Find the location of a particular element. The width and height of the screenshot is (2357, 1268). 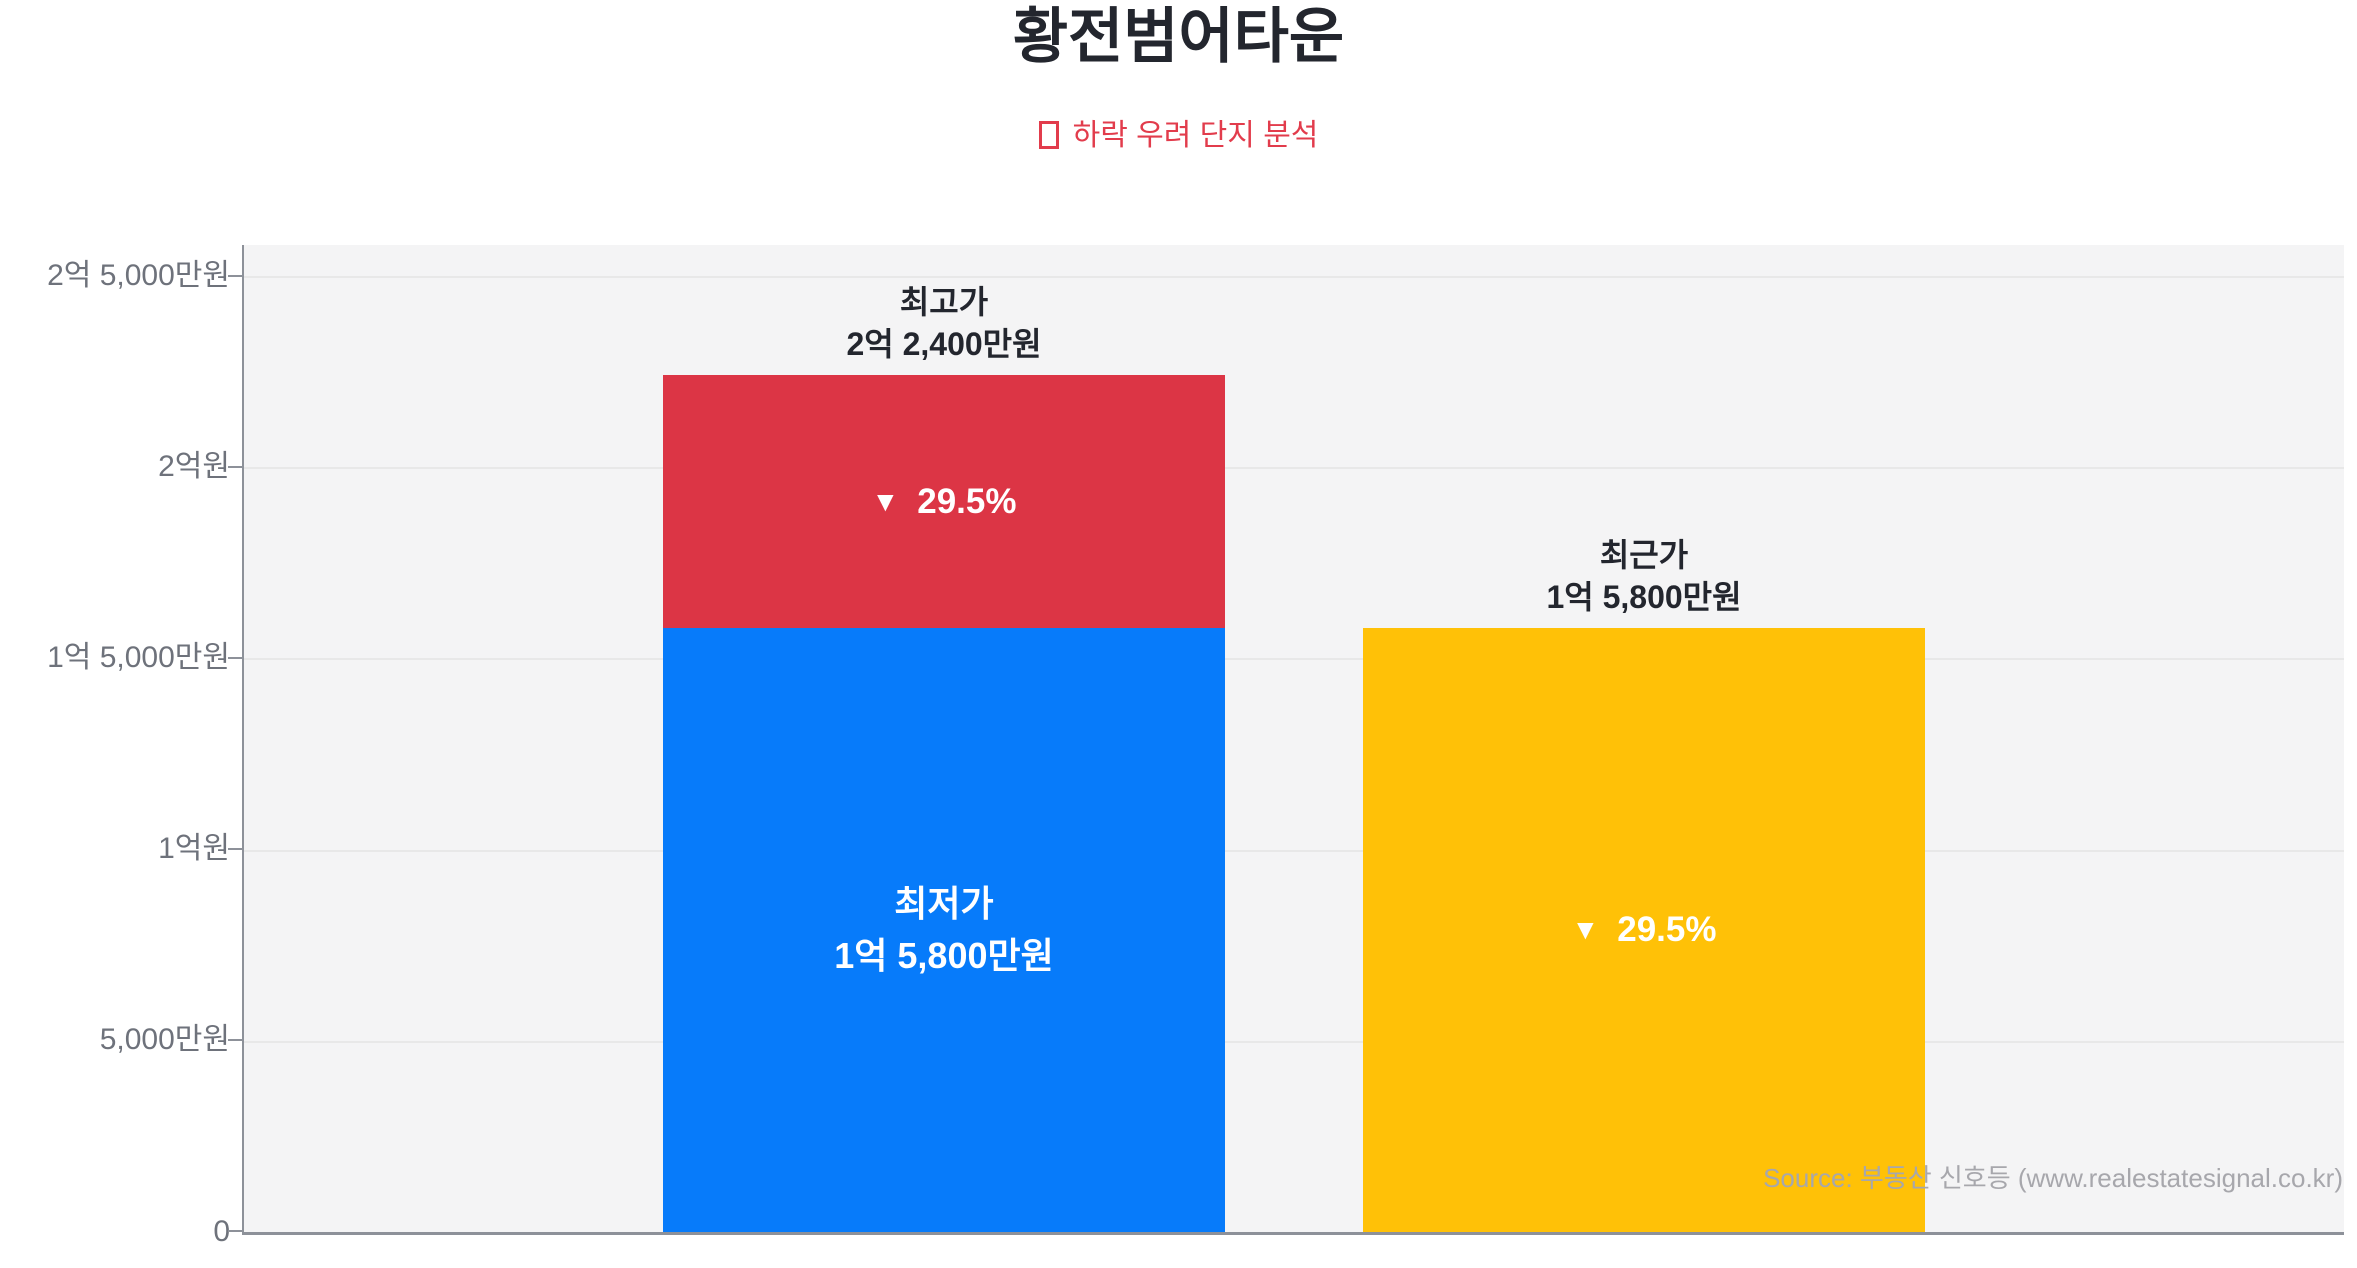

bar1-top-label-line1: 최고가 is located at coordinates (944, 302).